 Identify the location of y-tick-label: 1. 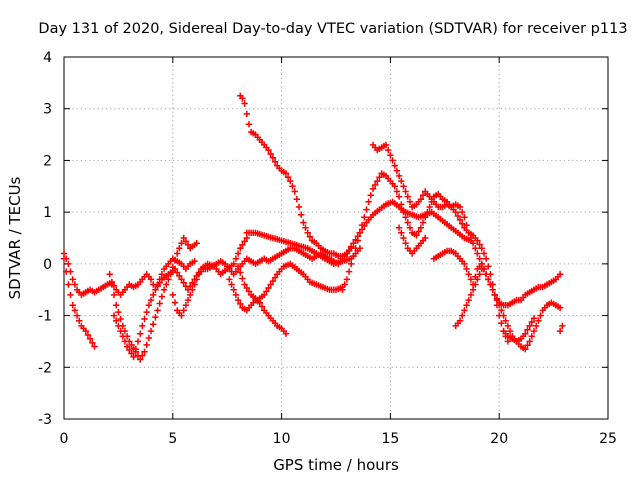
(47, 213).